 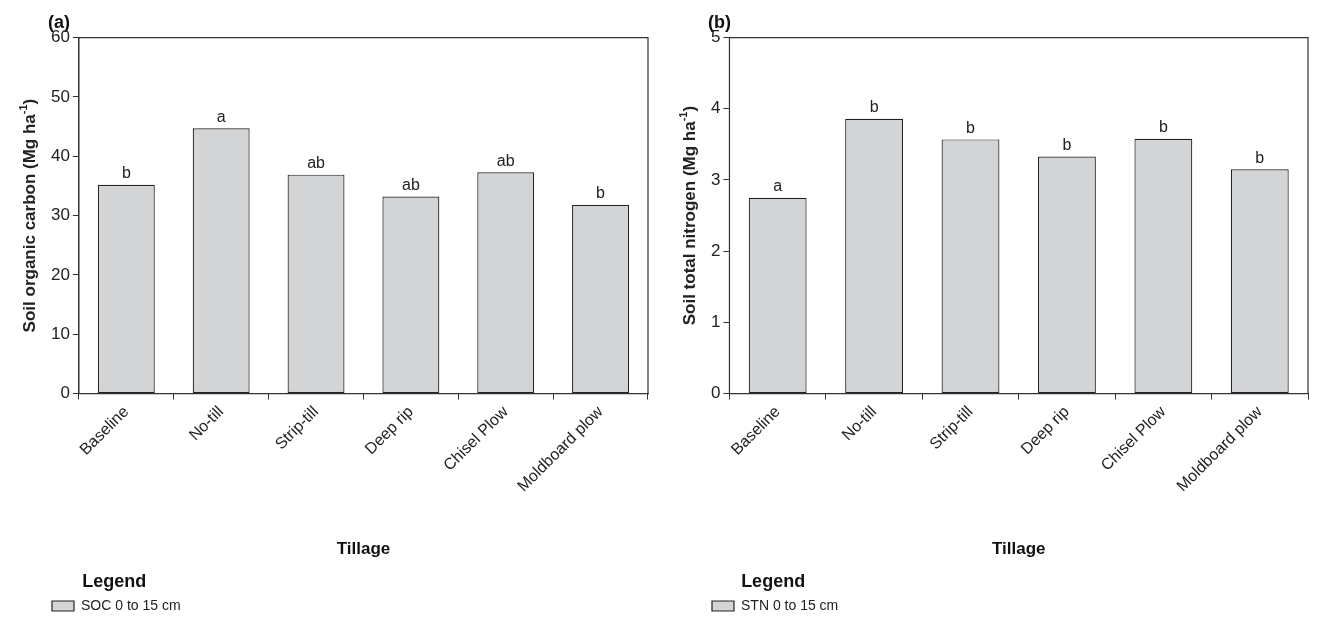 What do you see at coordinates (60, 155) in the screenshot?
I see `y-tick-label: 40` at bounding box center [60, 155].